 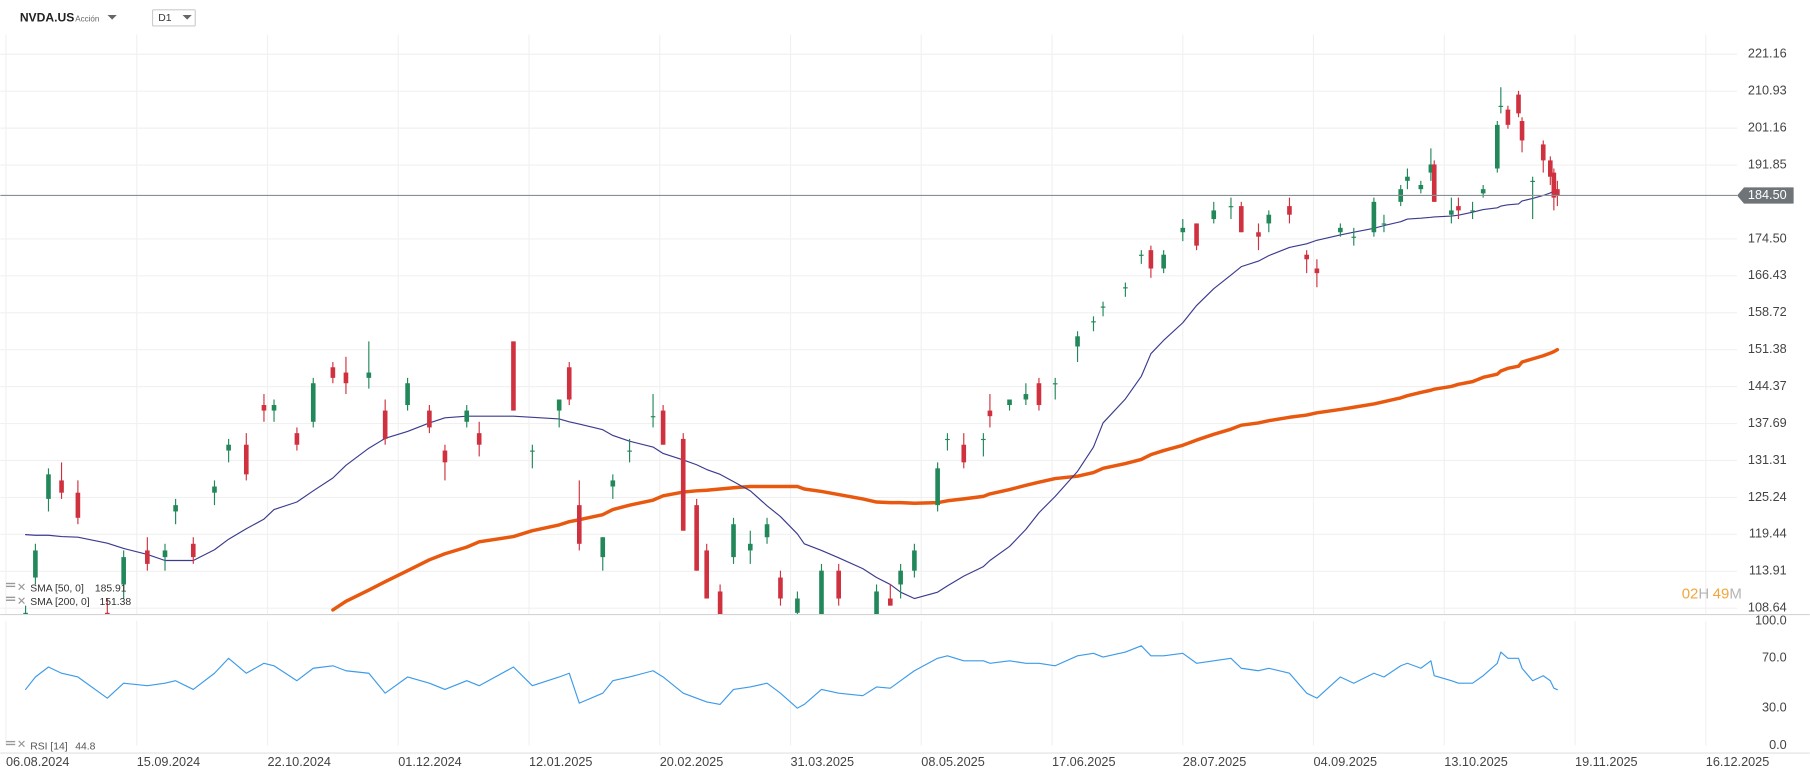 I want to click on y-tick-label: 137.69, so click(x=1767, y=423).